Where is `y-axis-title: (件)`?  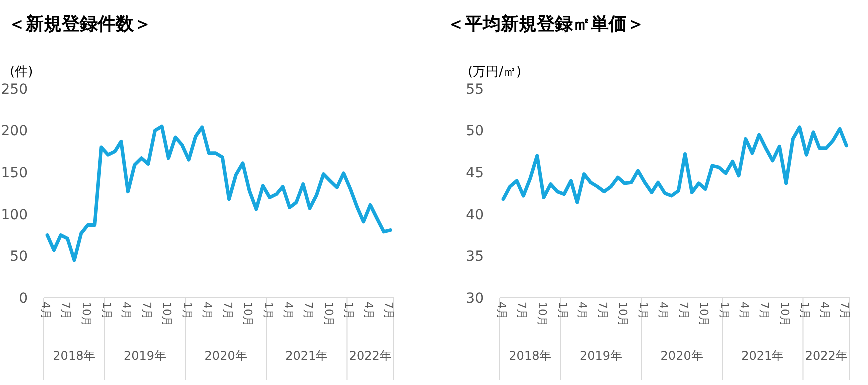 y-axis-title: (件) is located at coordinates (22, 72).